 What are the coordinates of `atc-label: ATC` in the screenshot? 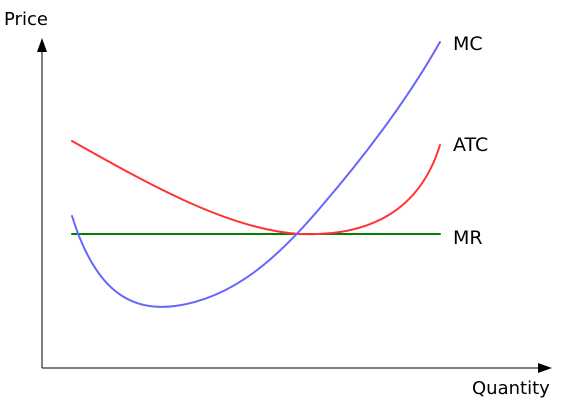 It's located at (470, 145).